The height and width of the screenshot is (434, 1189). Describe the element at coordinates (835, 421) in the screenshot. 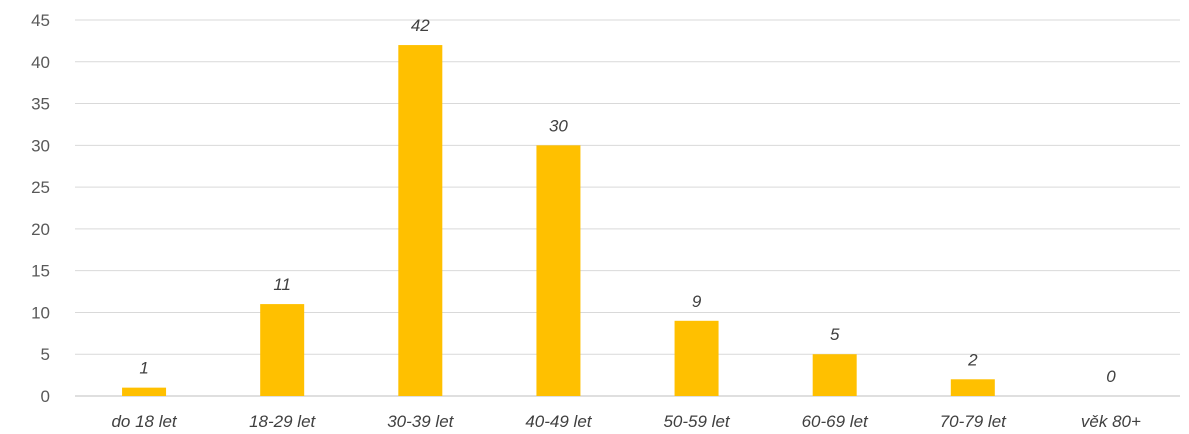

I see `x-tick-label: 60-69 let` at that location.